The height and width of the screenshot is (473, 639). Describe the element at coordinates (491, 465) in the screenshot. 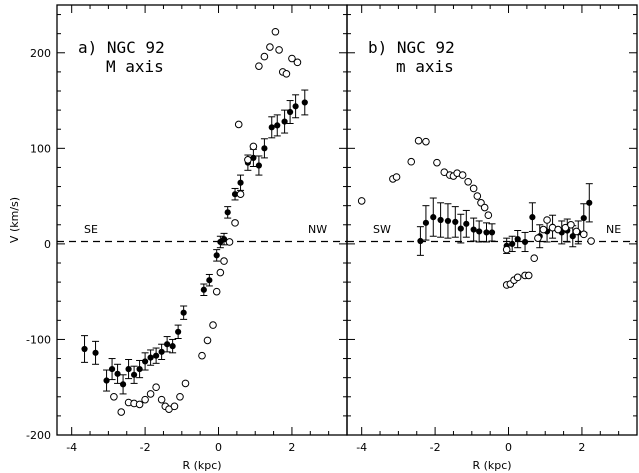

I see `panel-b-x-axis-title: R (kpc)` at that location.